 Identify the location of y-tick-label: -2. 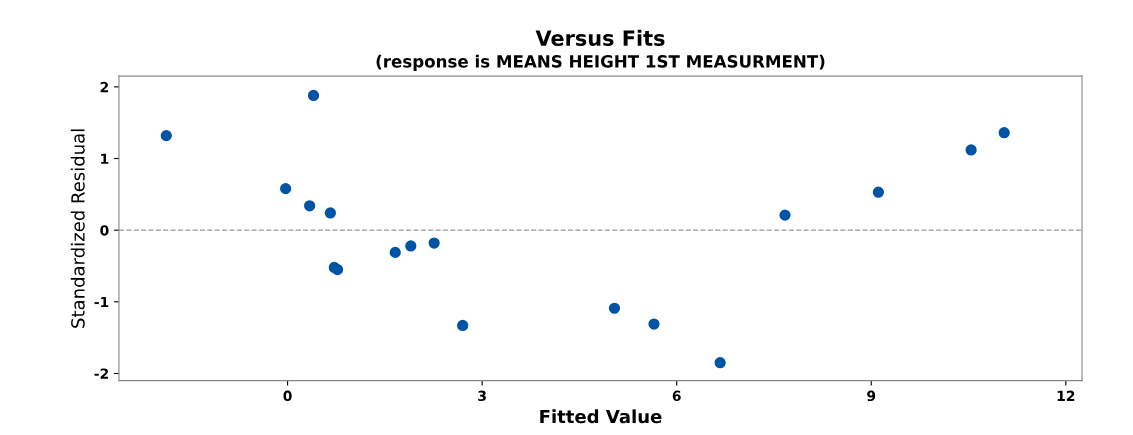
(101, 373).